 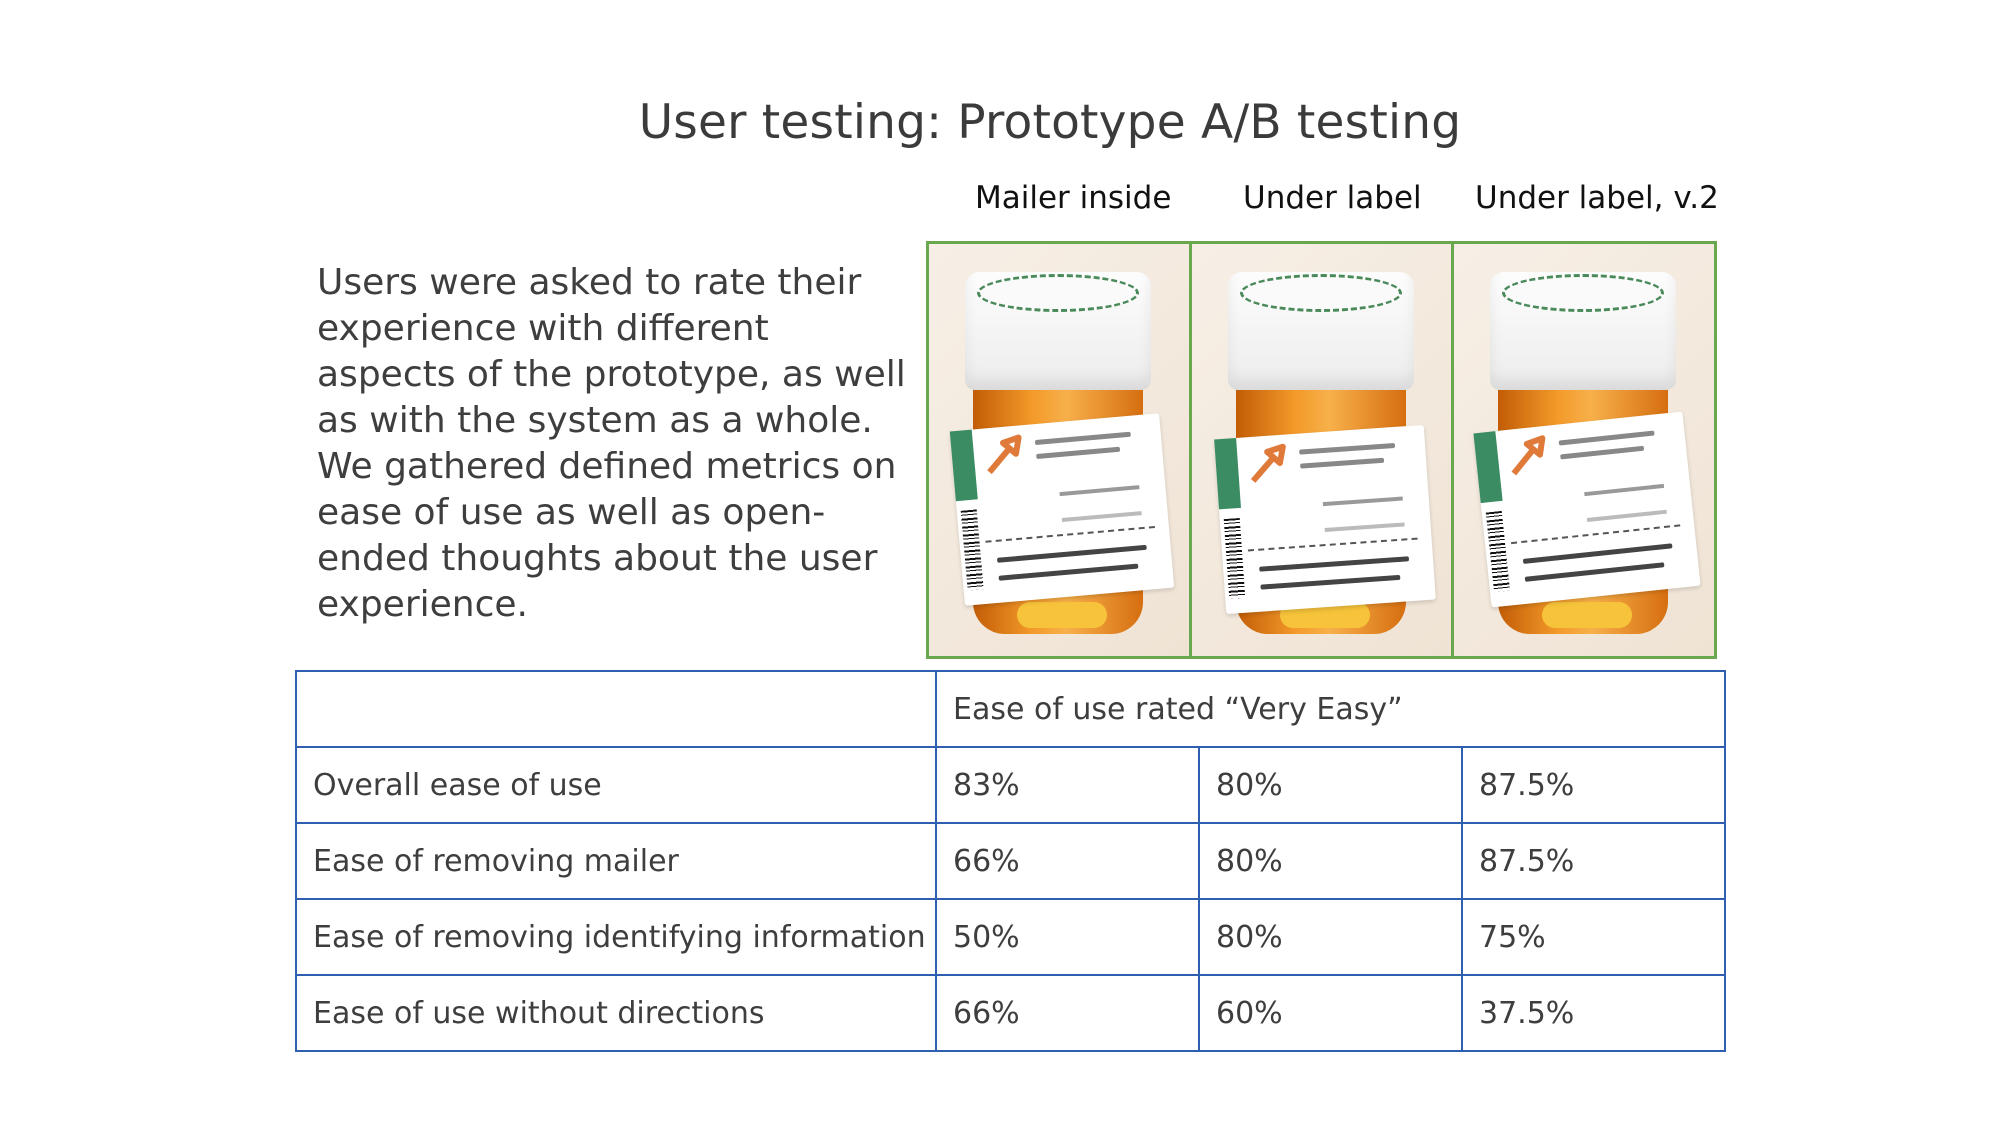 What do you see at coordinates (1332, 198) in the screenshot?
I see `column-heading-under-label: Under label` at bounding box center [1332, 198].